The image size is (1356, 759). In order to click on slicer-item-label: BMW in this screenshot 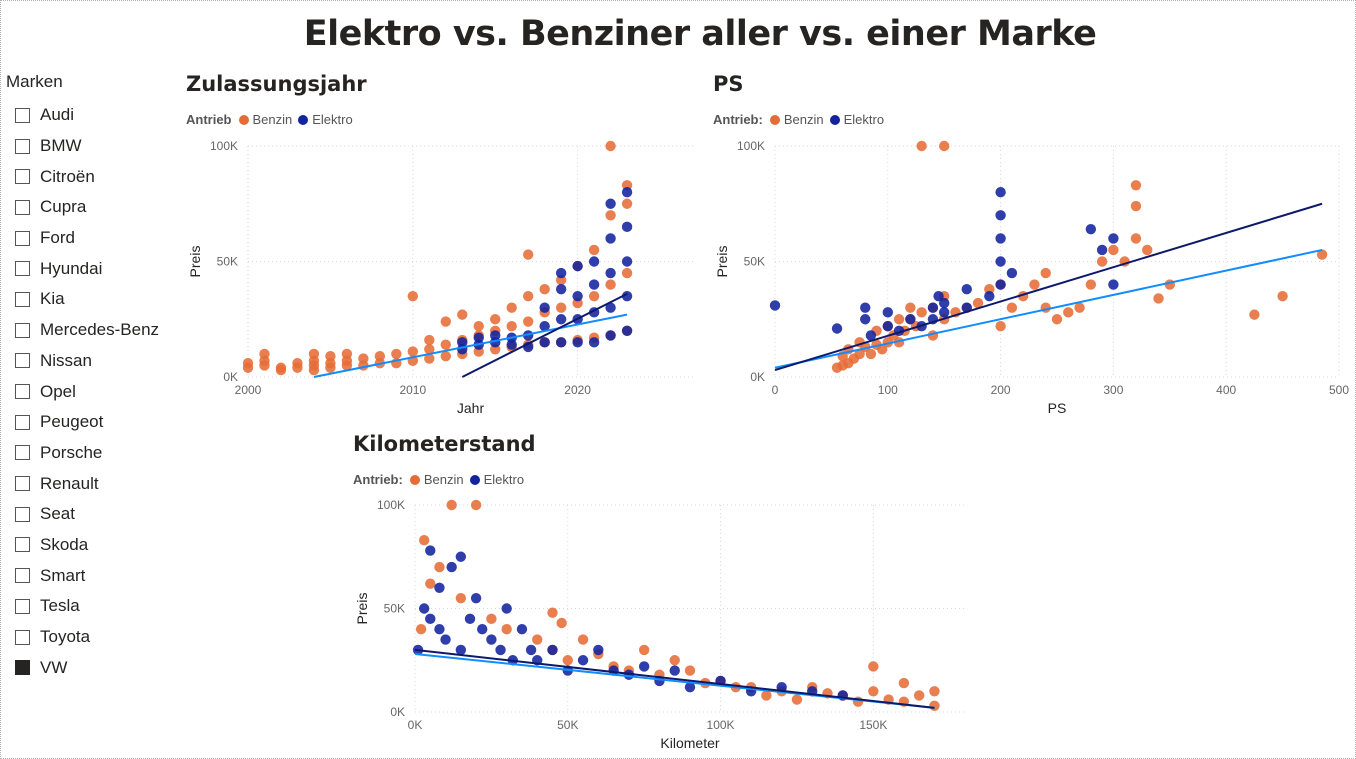, I will do `click(61, 146)`.